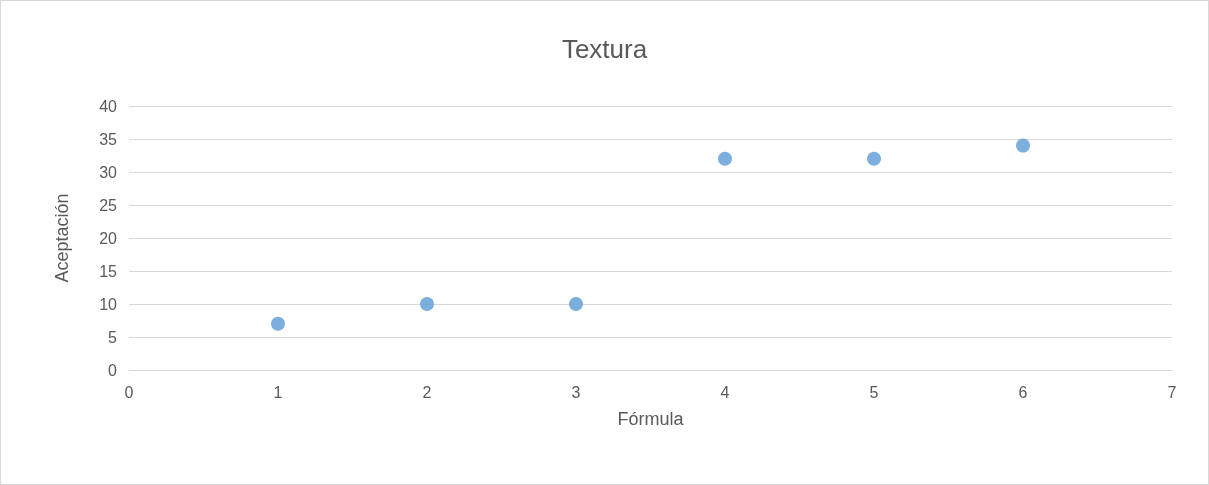 The width and height of the screenshot is (1209, 485). What do you see at coordinates (129, 392) in the screenshot?
I see `x-tick-label: 0` at bounding box center [129, 392].